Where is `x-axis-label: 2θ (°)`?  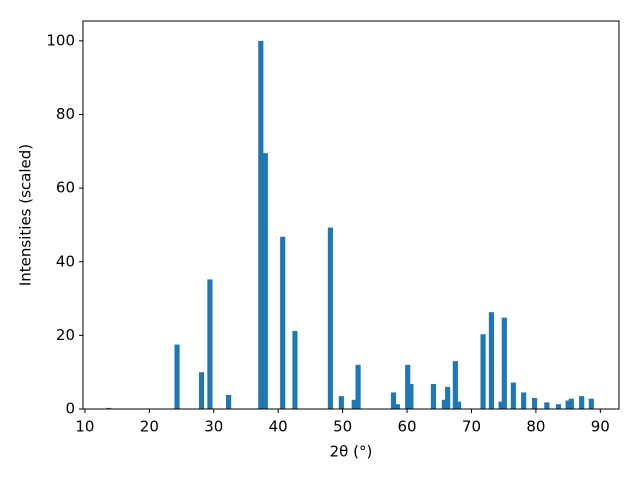 x-axis-label: 2θ (°) is located at coordinates (351, 452).